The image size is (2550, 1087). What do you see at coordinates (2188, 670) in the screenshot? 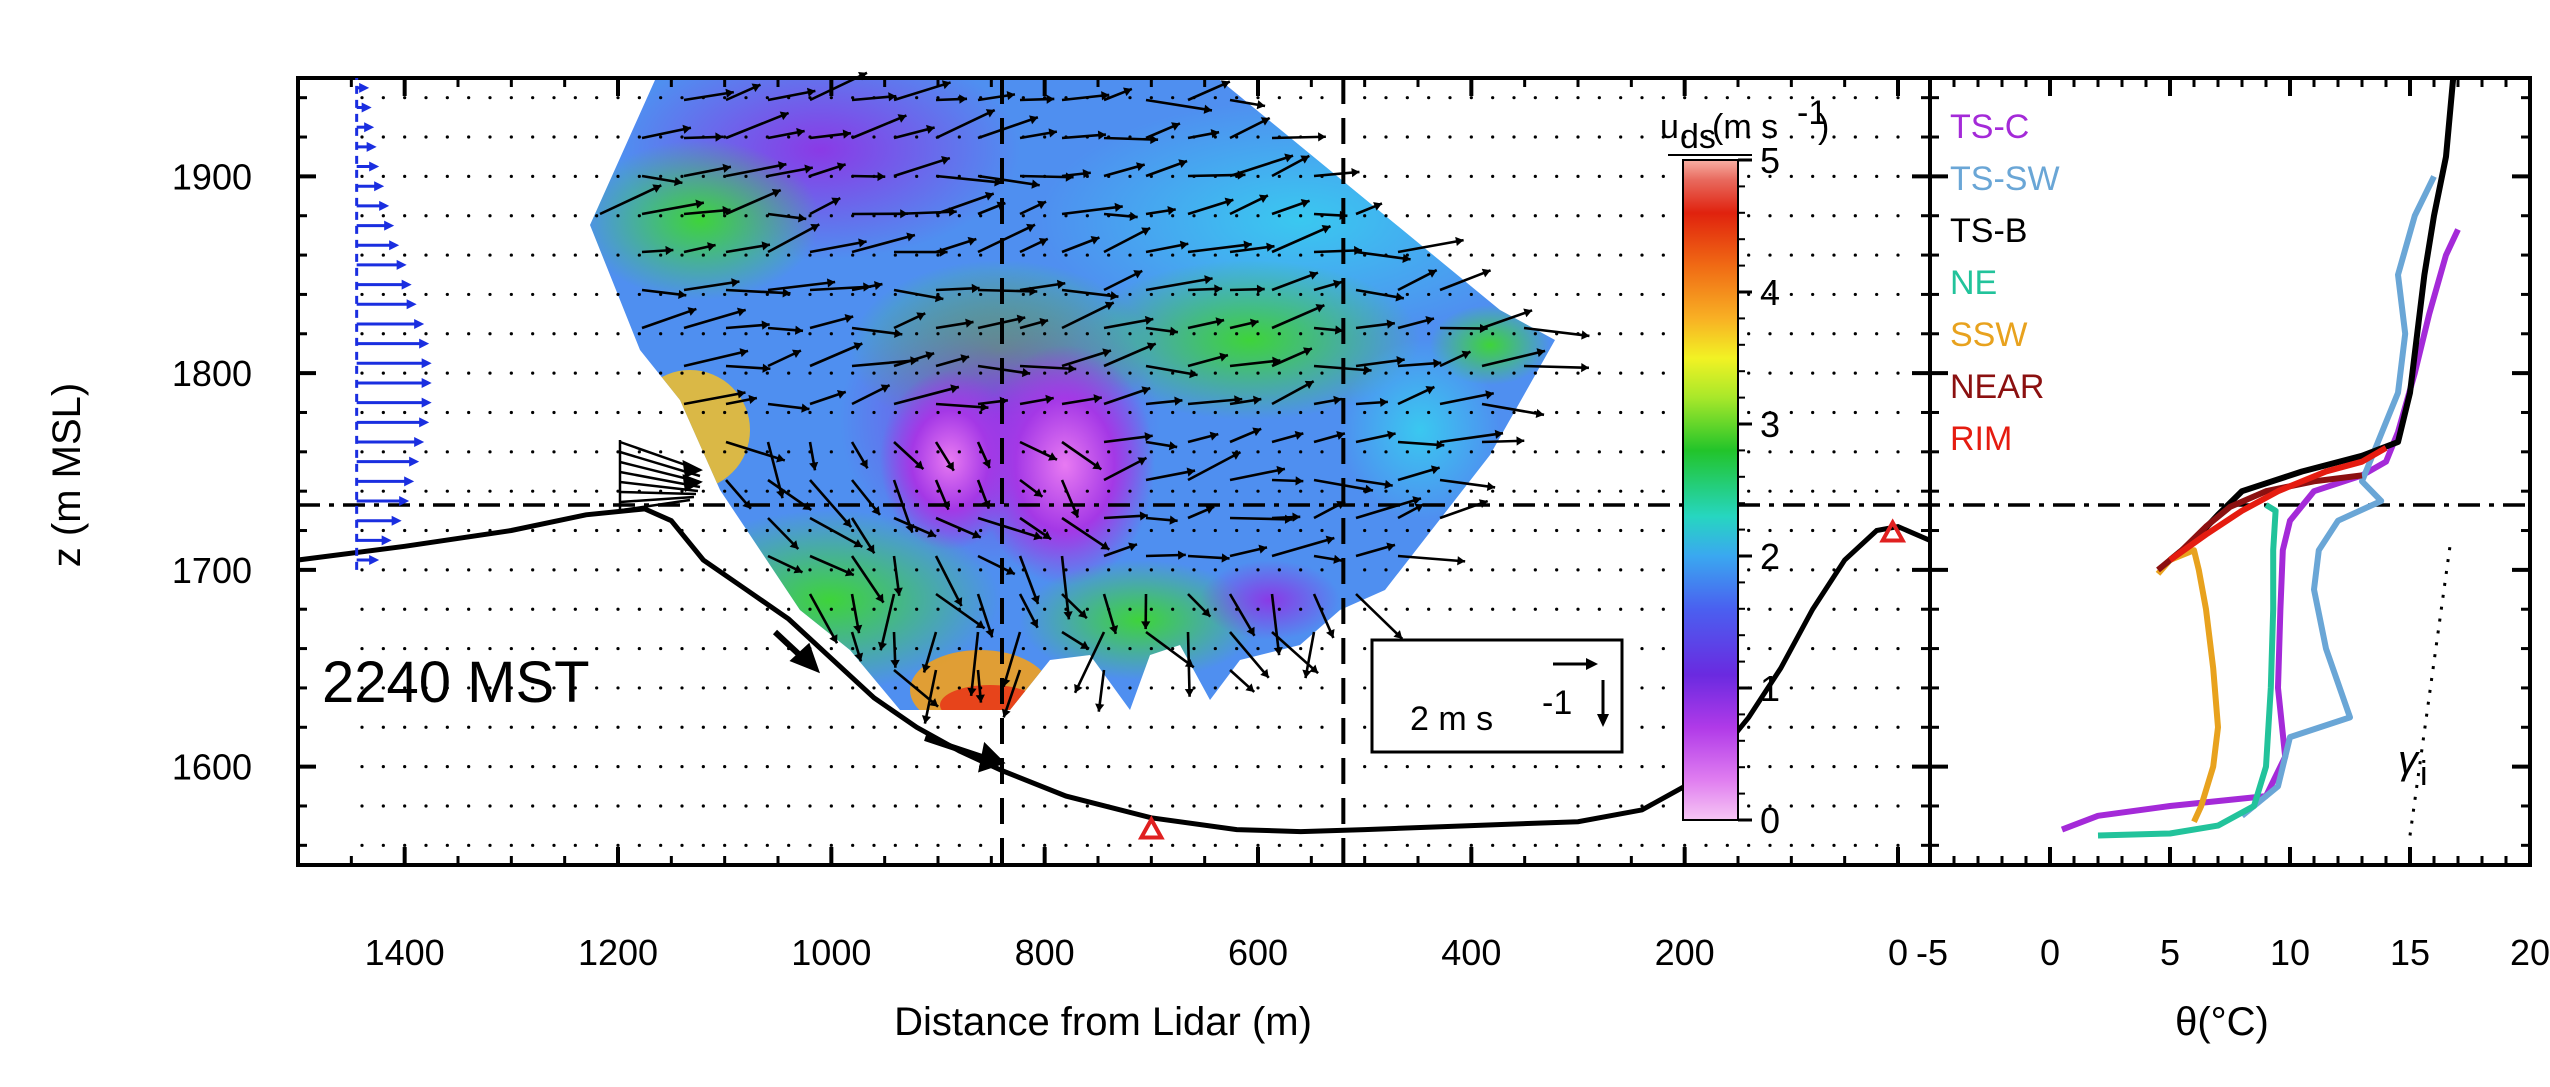
I see `series-ne` at bounding box center [2188, 670].